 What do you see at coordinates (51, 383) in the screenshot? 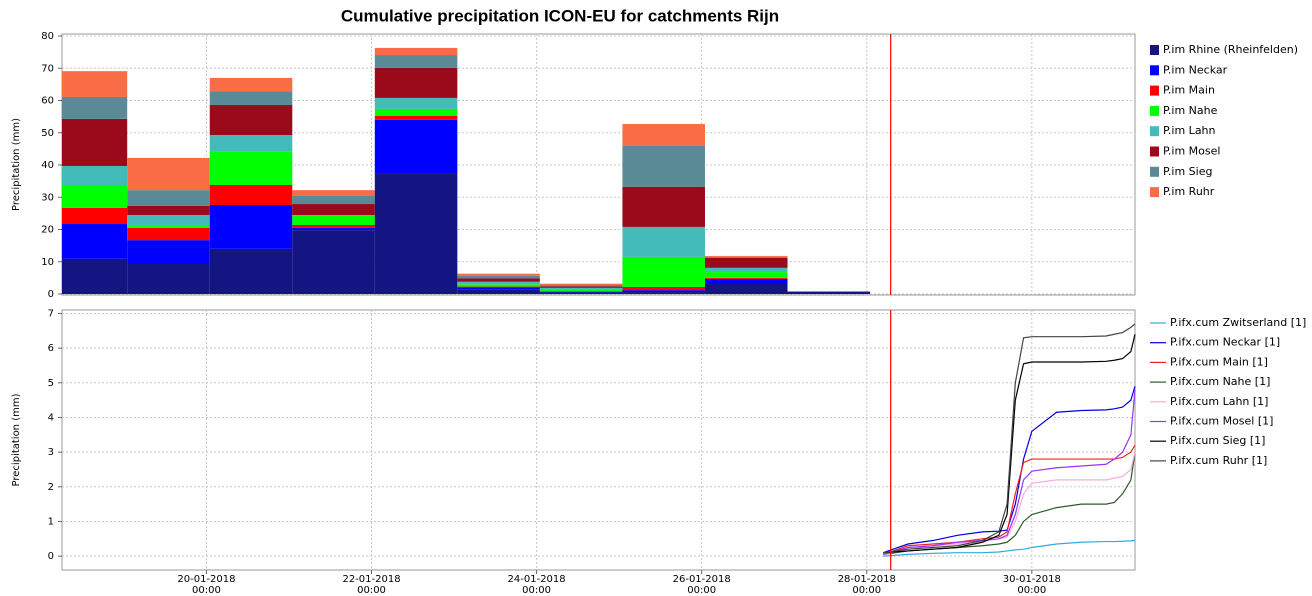
I see `y-tick-label: 5` at bounding box center [51, 383].